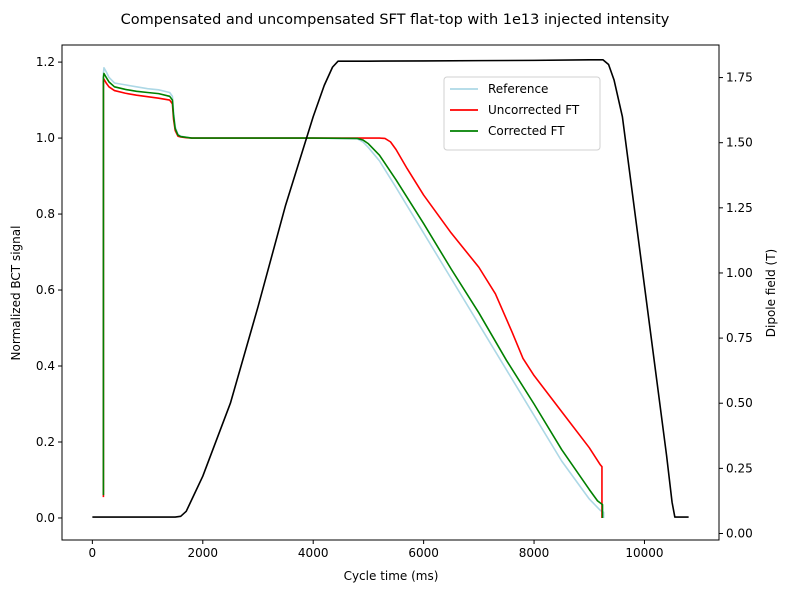  What do you see at coordinates (45, 442) in the screenshot?
I see `y-tick-label: 0.2` at bounding box center [45, 442].